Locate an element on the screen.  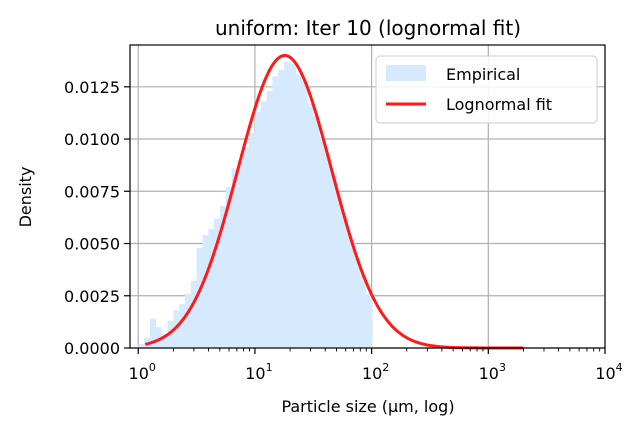
y-axis-label: Density is located at coordinates (25, 197).